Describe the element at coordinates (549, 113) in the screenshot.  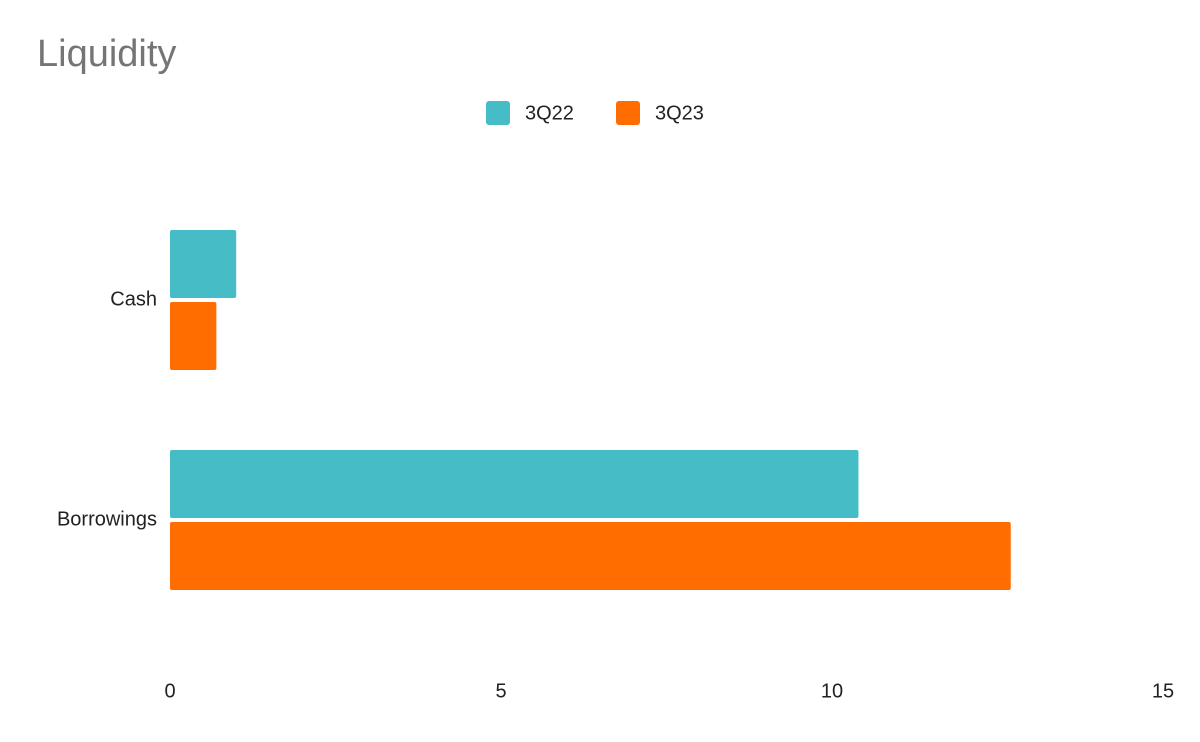
I see `legend-label: 3Q22` at that location.